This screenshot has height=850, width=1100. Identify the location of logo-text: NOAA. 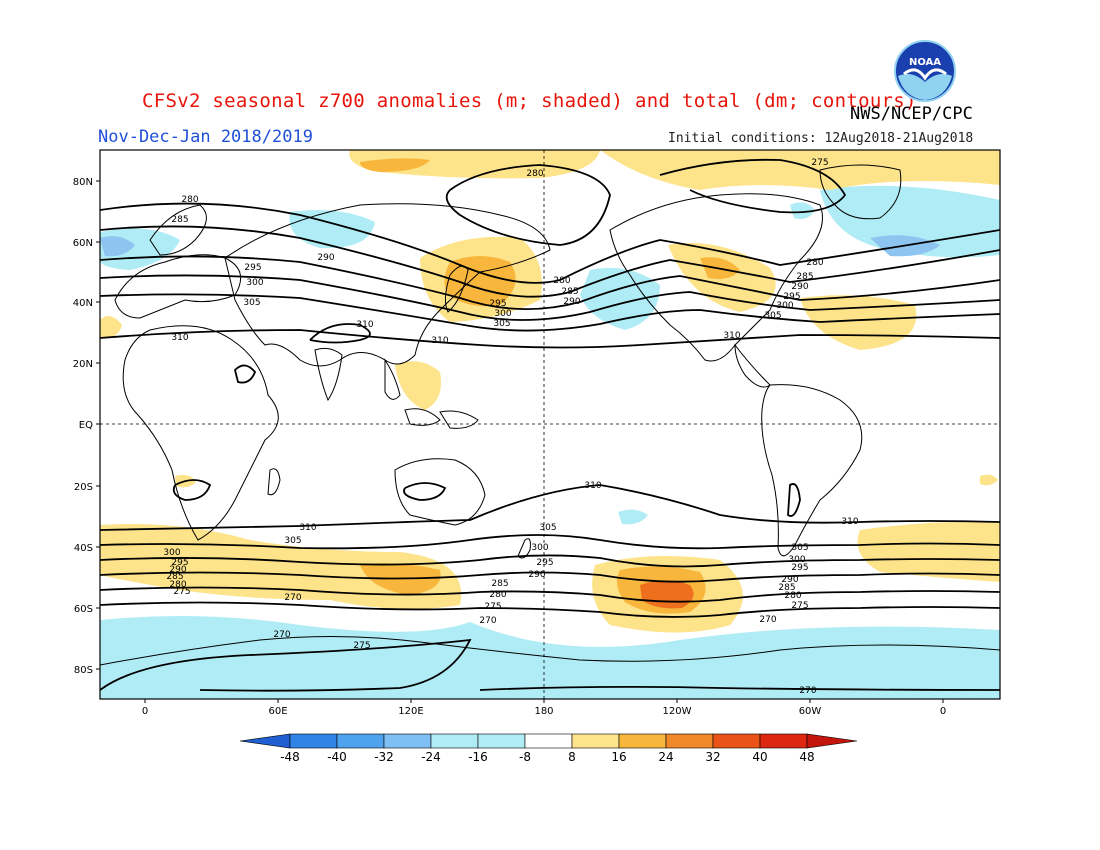
(925, 62).